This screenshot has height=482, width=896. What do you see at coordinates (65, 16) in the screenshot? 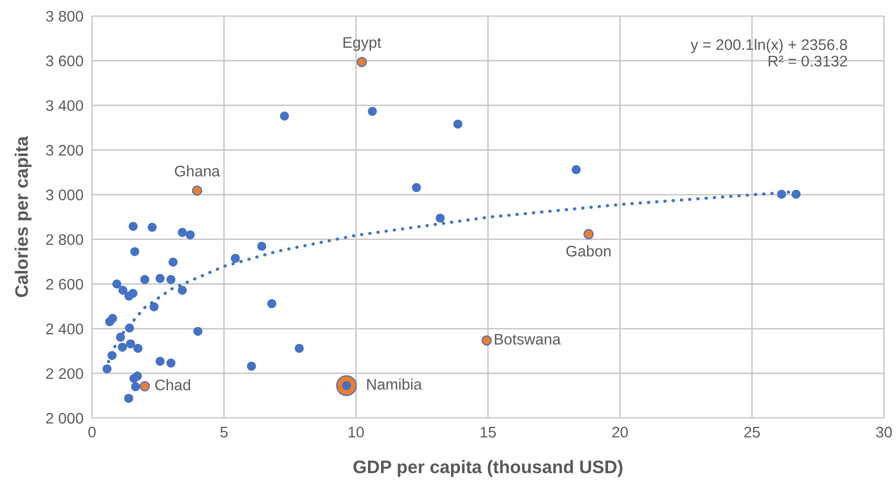
I see `y-tick-label: 3 800` at bounding box center [65, 16].